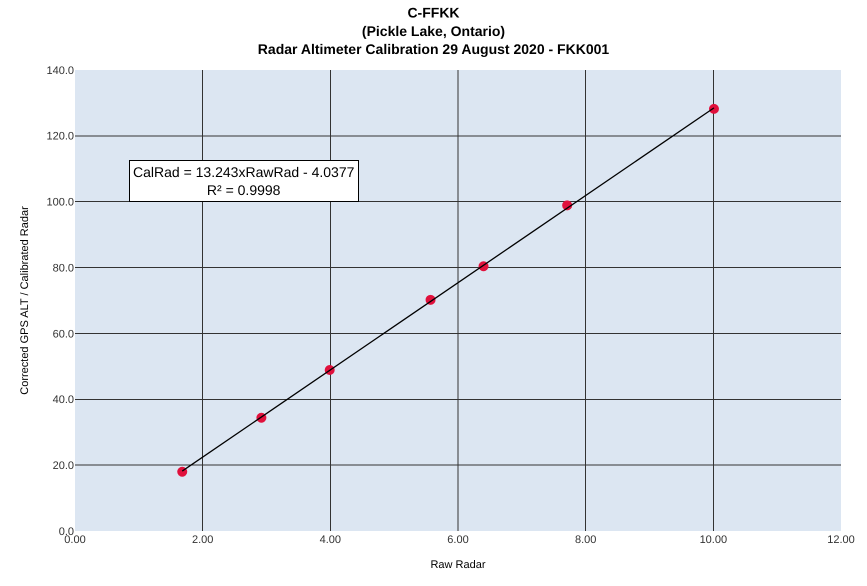 The width and height of the screenshot is (867, 586). What do you see at coordinates (60, 202) in the screenshot?
I see `y-tick-label: 100.0` at bounding box center [60, 202].